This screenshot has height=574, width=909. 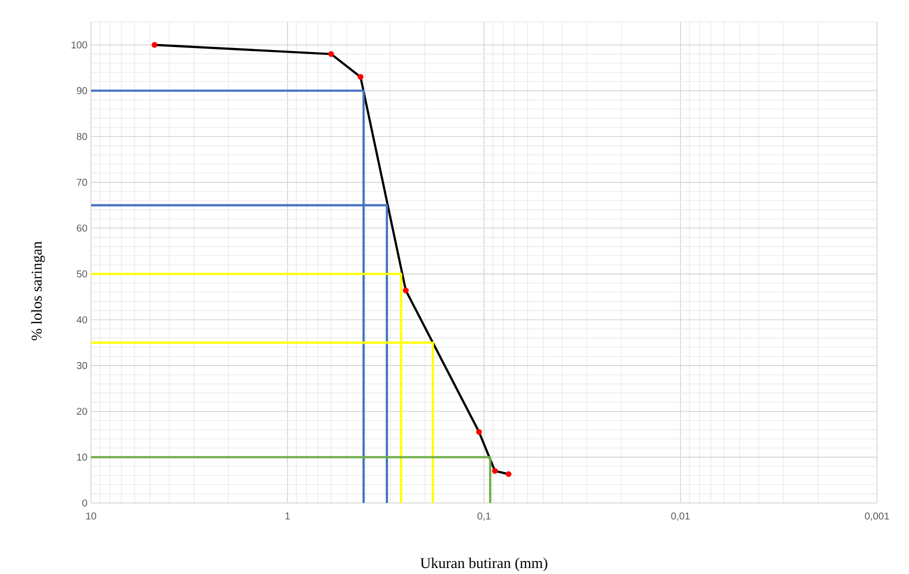 I want to click on y-tick-label: 100, so click(x=80, y=44).